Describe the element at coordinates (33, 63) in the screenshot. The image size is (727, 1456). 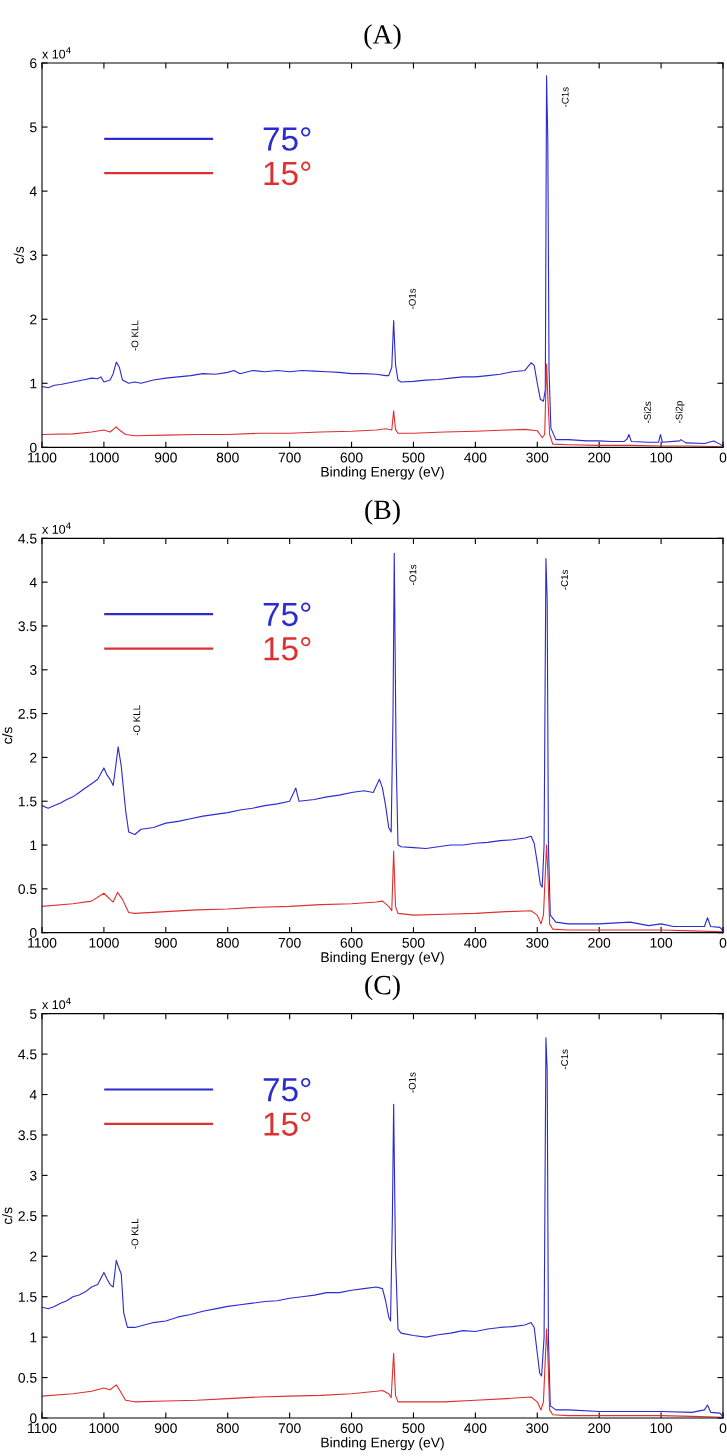
I see `y-tick-label: 6` at that location.